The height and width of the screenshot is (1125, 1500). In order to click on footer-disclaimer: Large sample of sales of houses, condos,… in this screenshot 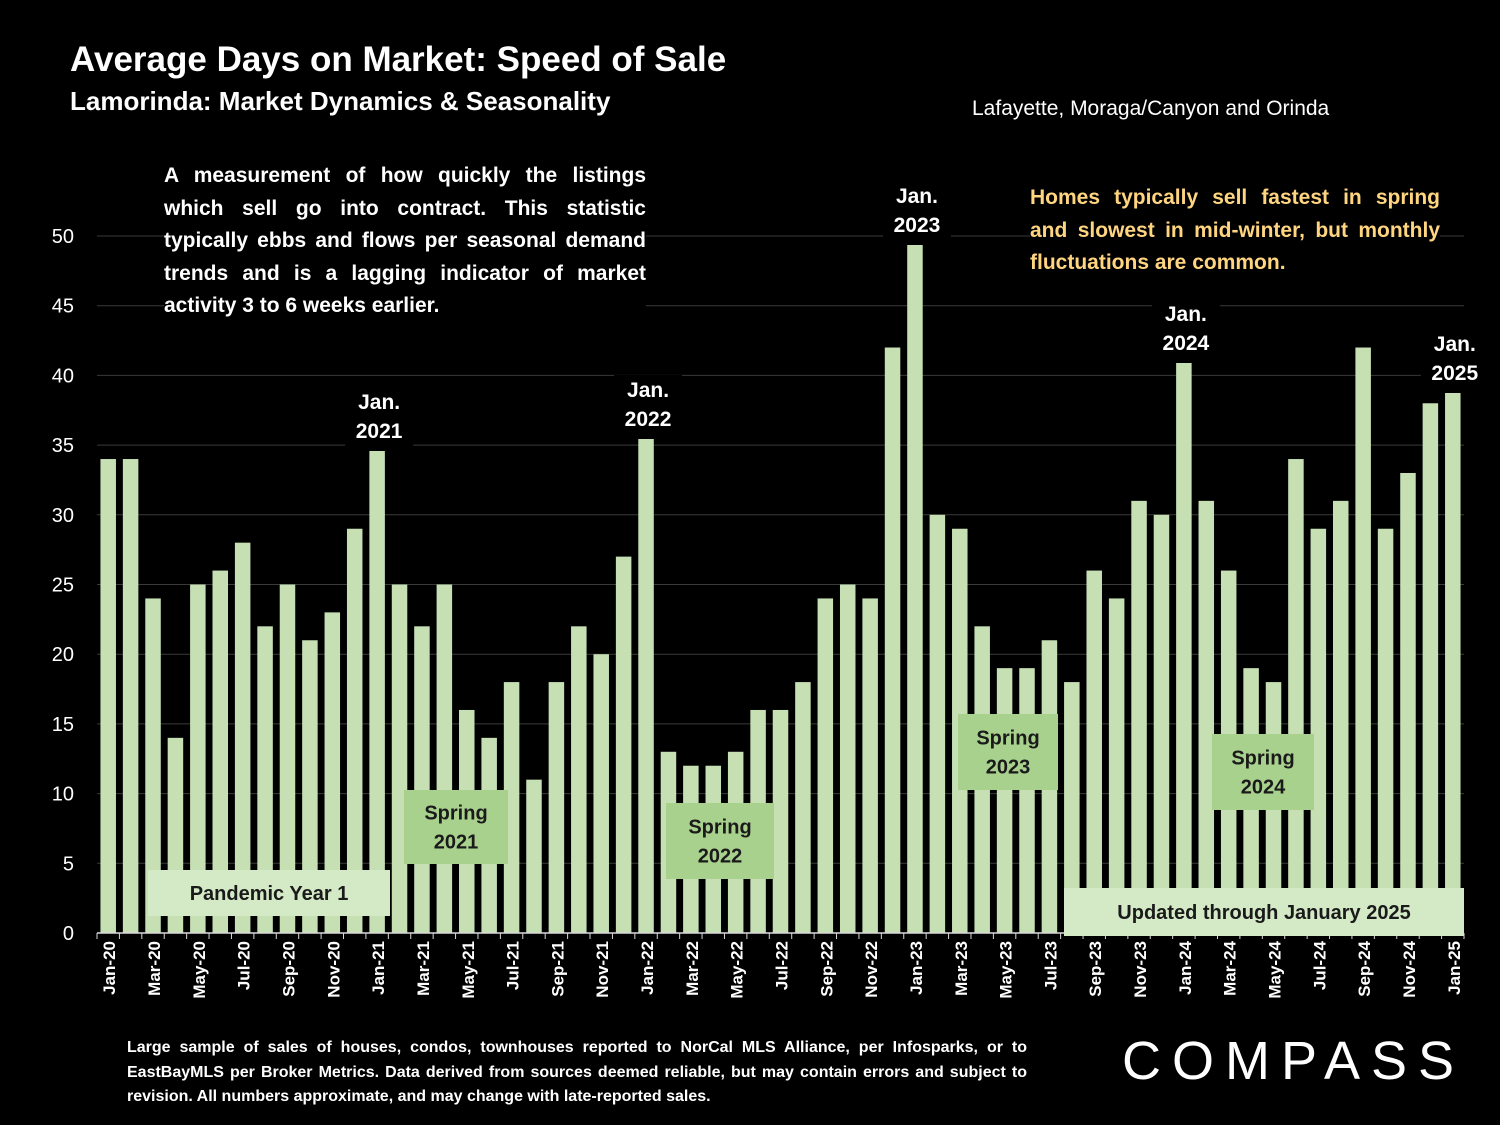, I will do `click(577, 1072)`.